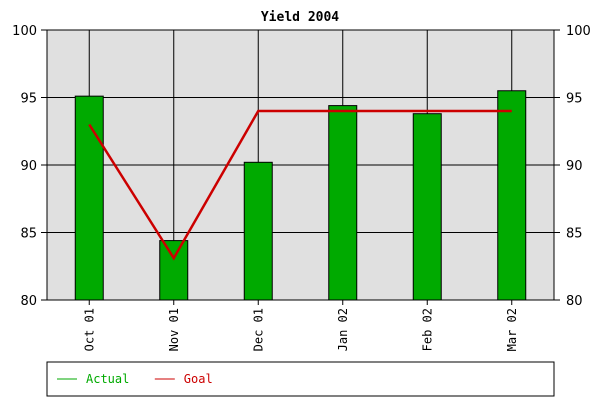 The height and width of the screenshot is (400, 600). Describe the element at coordinates (107, 379) in the screenshot. I see `legend-label: Actual` at that location.